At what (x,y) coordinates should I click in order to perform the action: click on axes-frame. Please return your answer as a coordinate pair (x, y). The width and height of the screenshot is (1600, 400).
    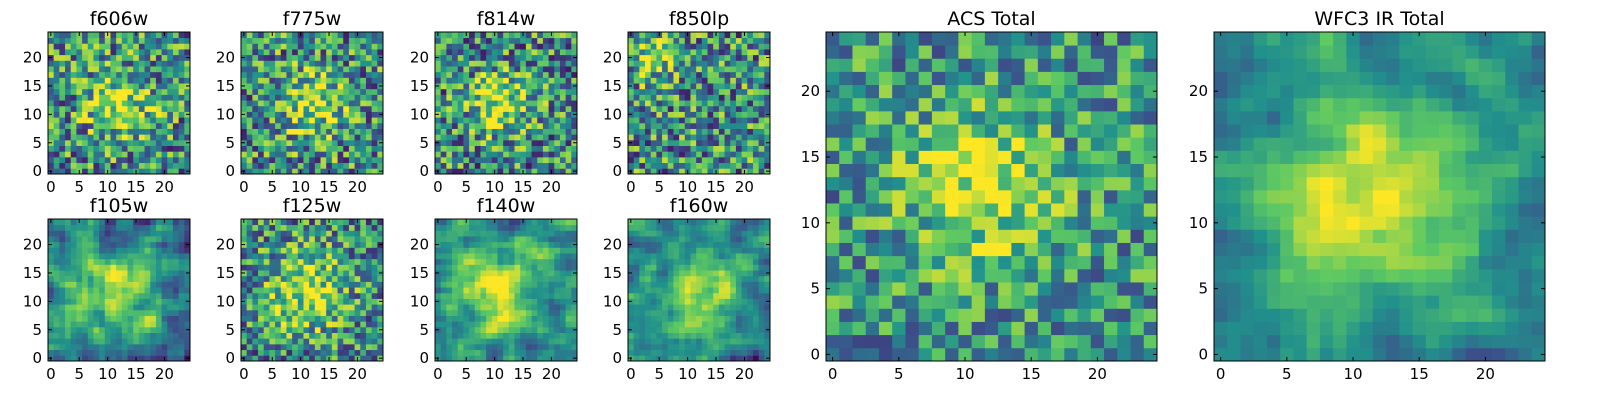
    Looking at the image, I should click on (119, 290).